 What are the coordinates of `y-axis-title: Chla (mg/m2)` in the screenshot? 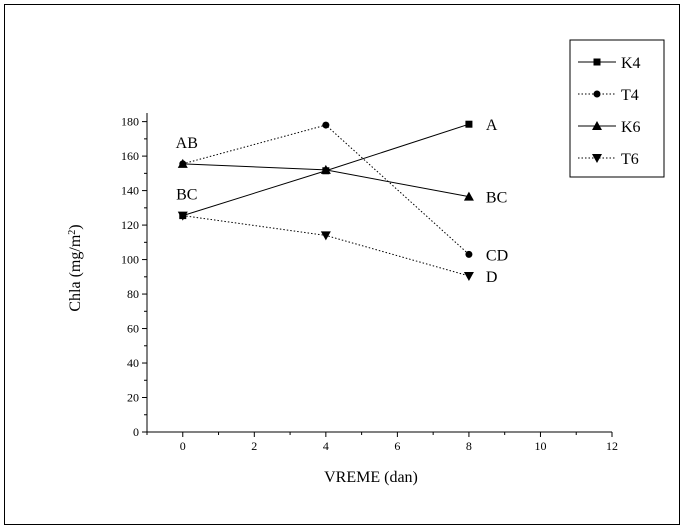 It's located at (76, 267).